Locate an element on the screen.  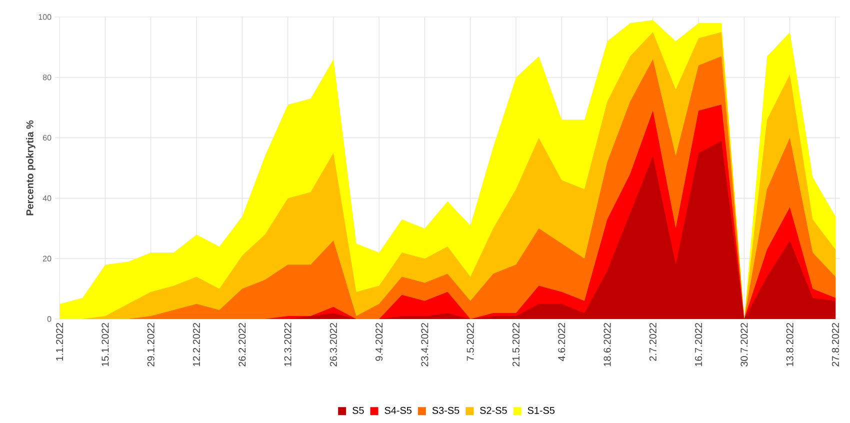
x-tick-label: 29.1.2022 is located at coordinates (150, 344).